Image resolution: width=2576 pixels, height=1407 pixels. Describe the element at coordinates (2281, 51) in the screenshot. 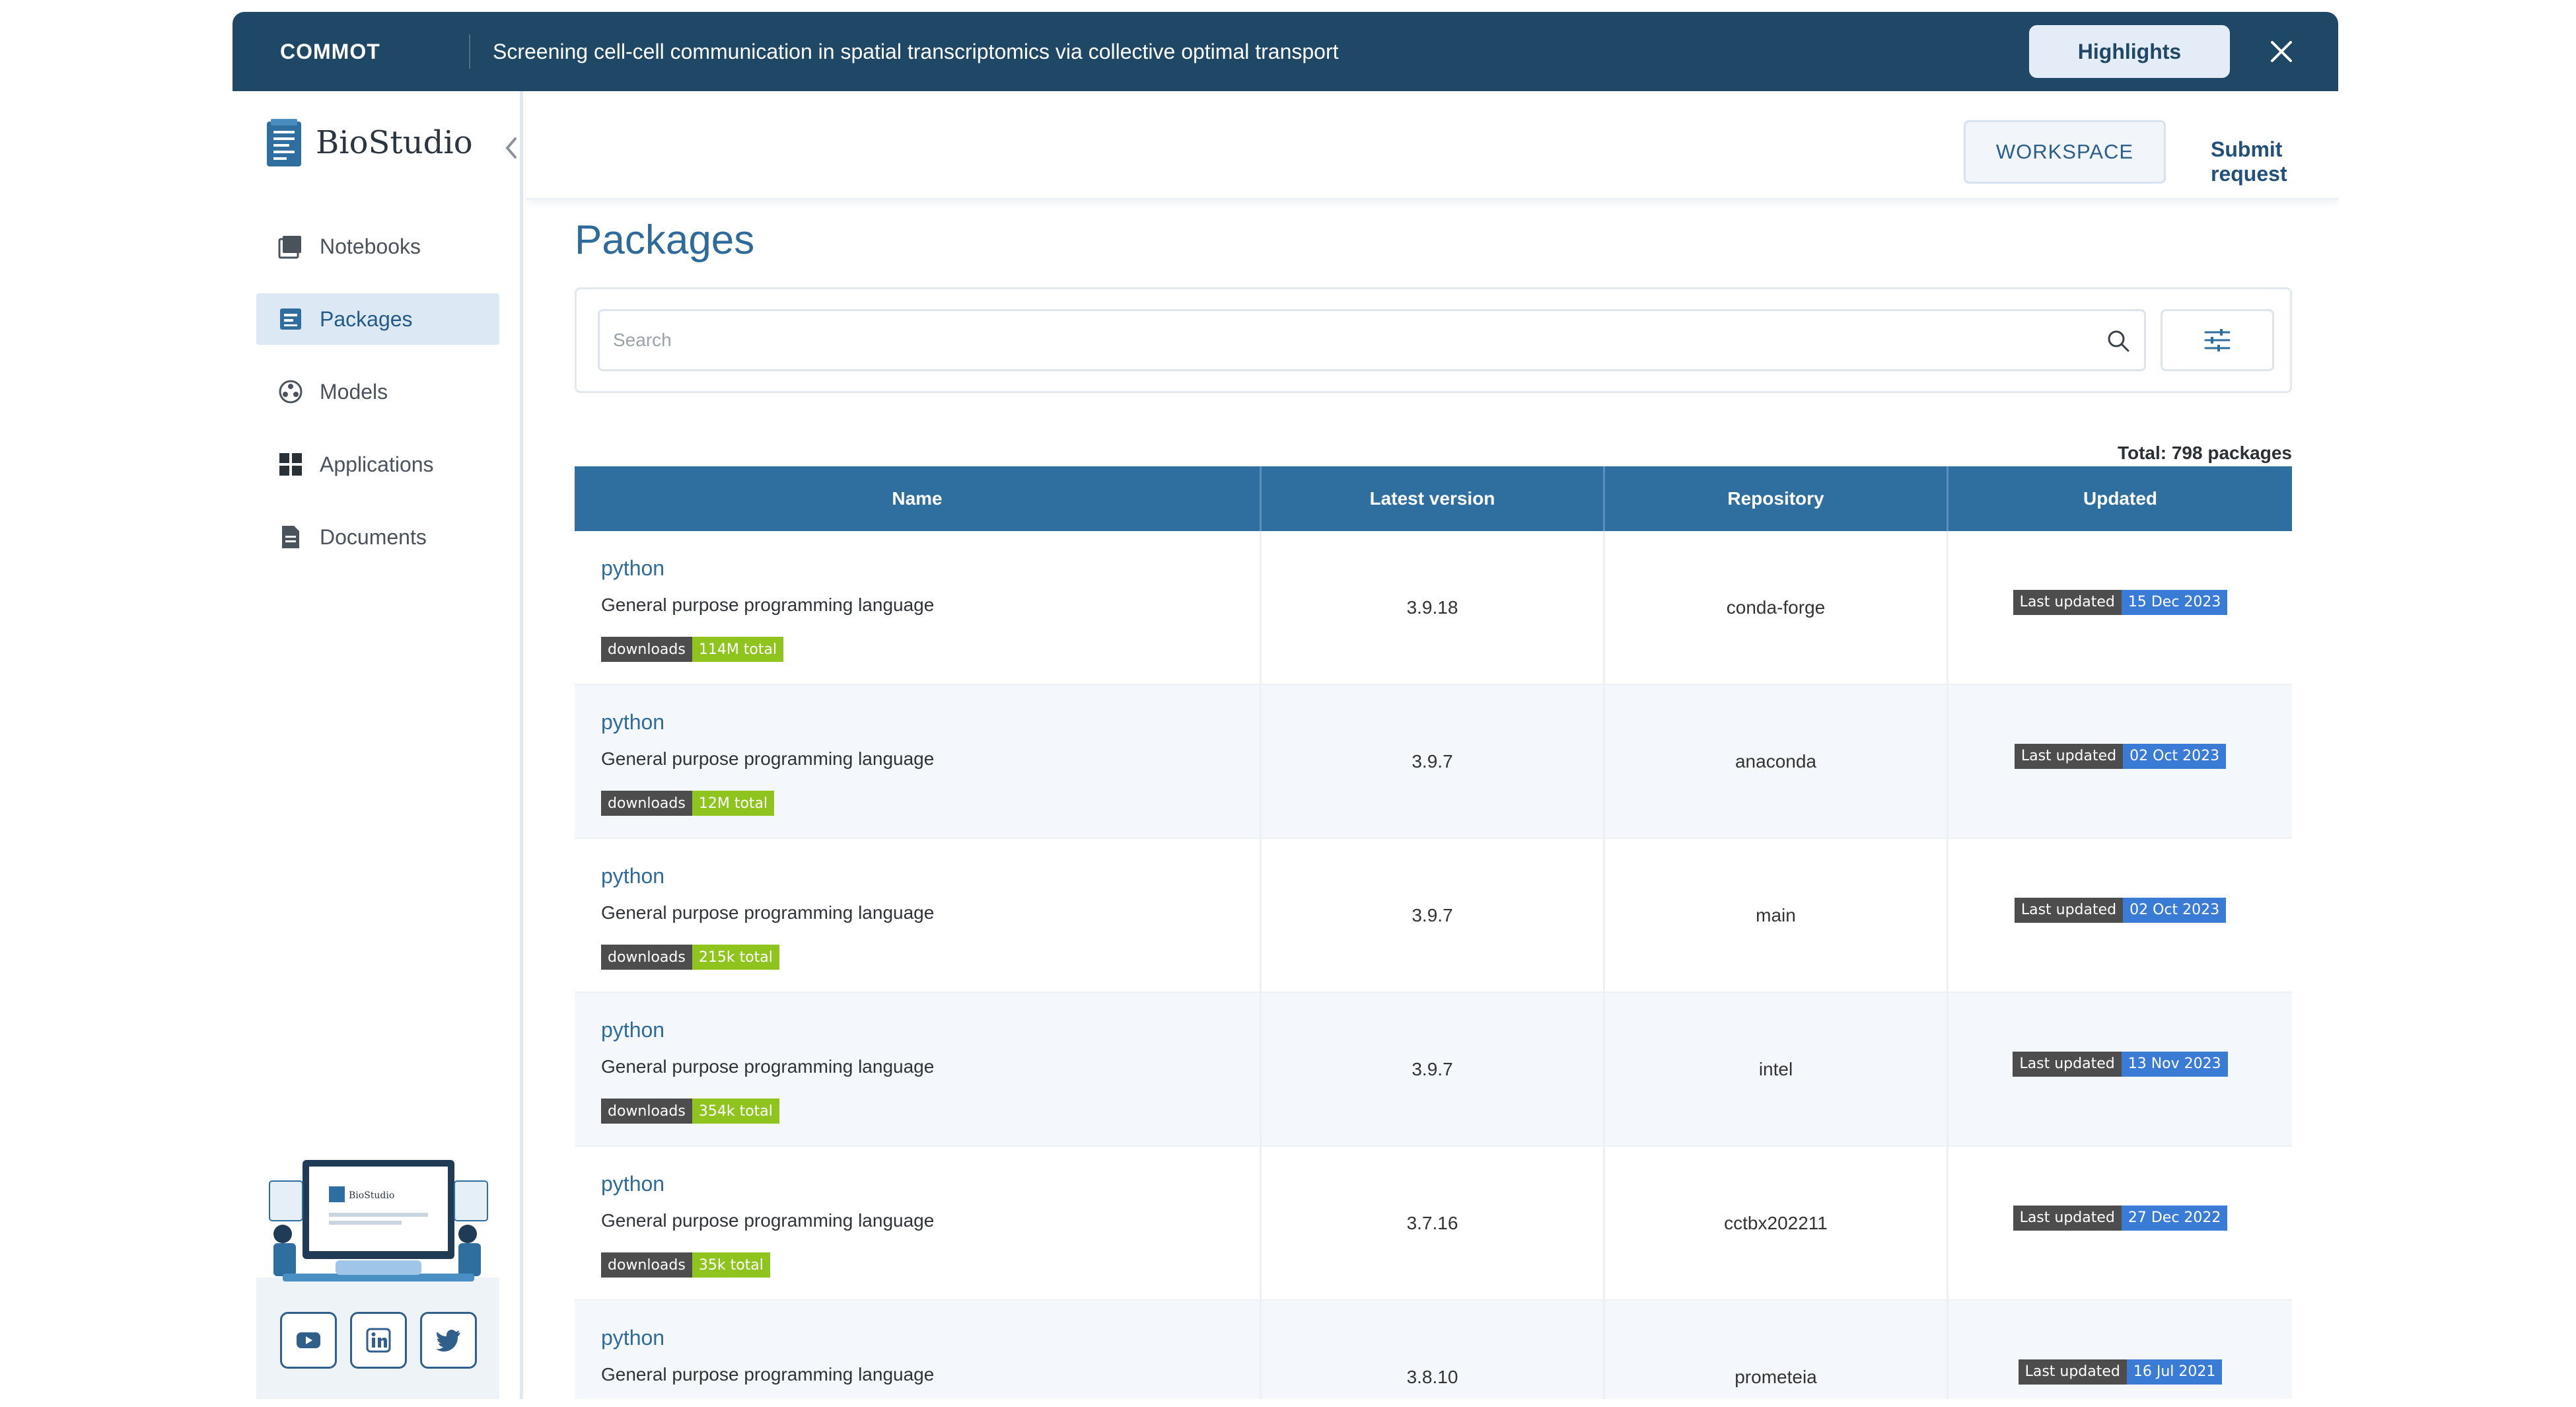

I see `close-icon` at that location.